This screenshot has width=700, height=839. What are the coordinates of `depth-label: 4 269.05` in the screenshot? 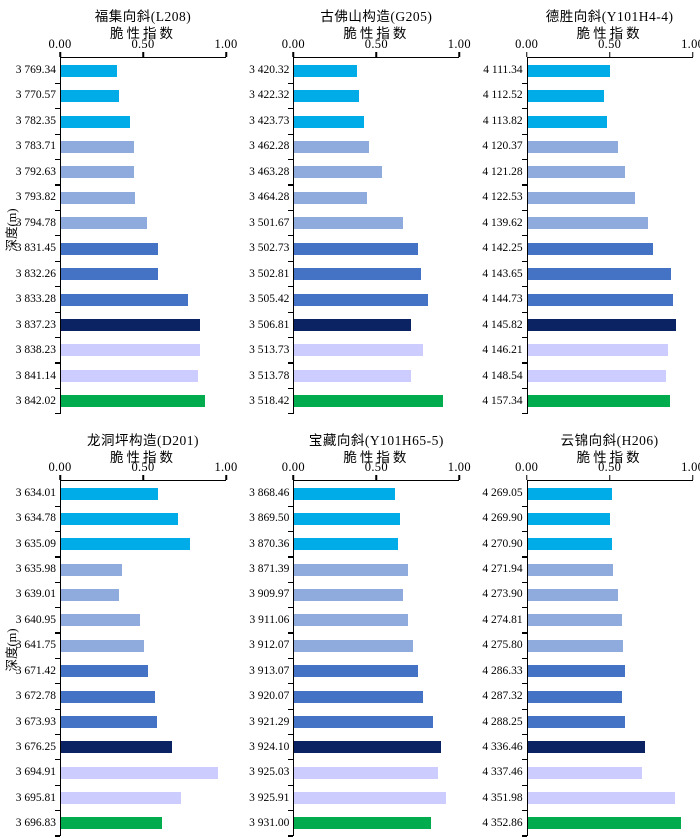 It's located at (502, 492).